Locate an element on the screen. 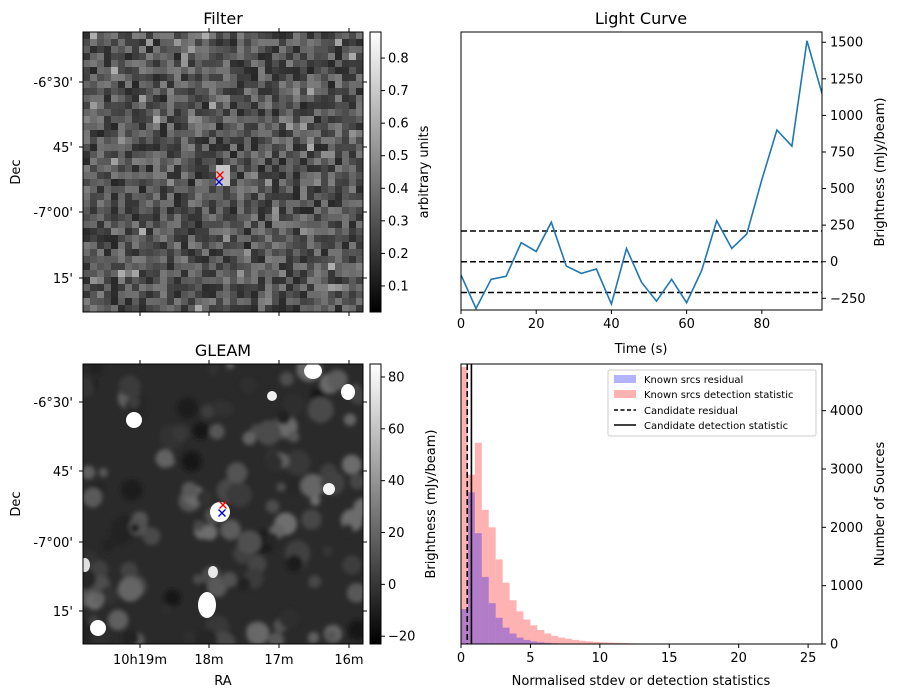 The image size is (898, 699). light-curve-xtick-label: 20 is located at coordinates (536, 324).